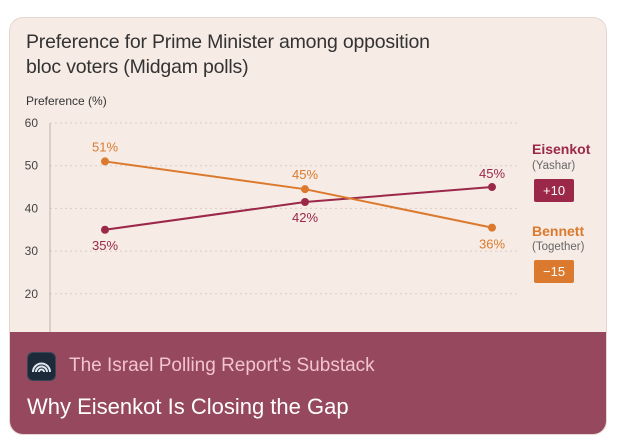 The width and height of the screenshot is (634, 441). What do you see at coordinates (188, 406) in the screenshot?
I see `post-title: Why Eisenkot Is Closing the Gap` at bounding box center [188, 406].